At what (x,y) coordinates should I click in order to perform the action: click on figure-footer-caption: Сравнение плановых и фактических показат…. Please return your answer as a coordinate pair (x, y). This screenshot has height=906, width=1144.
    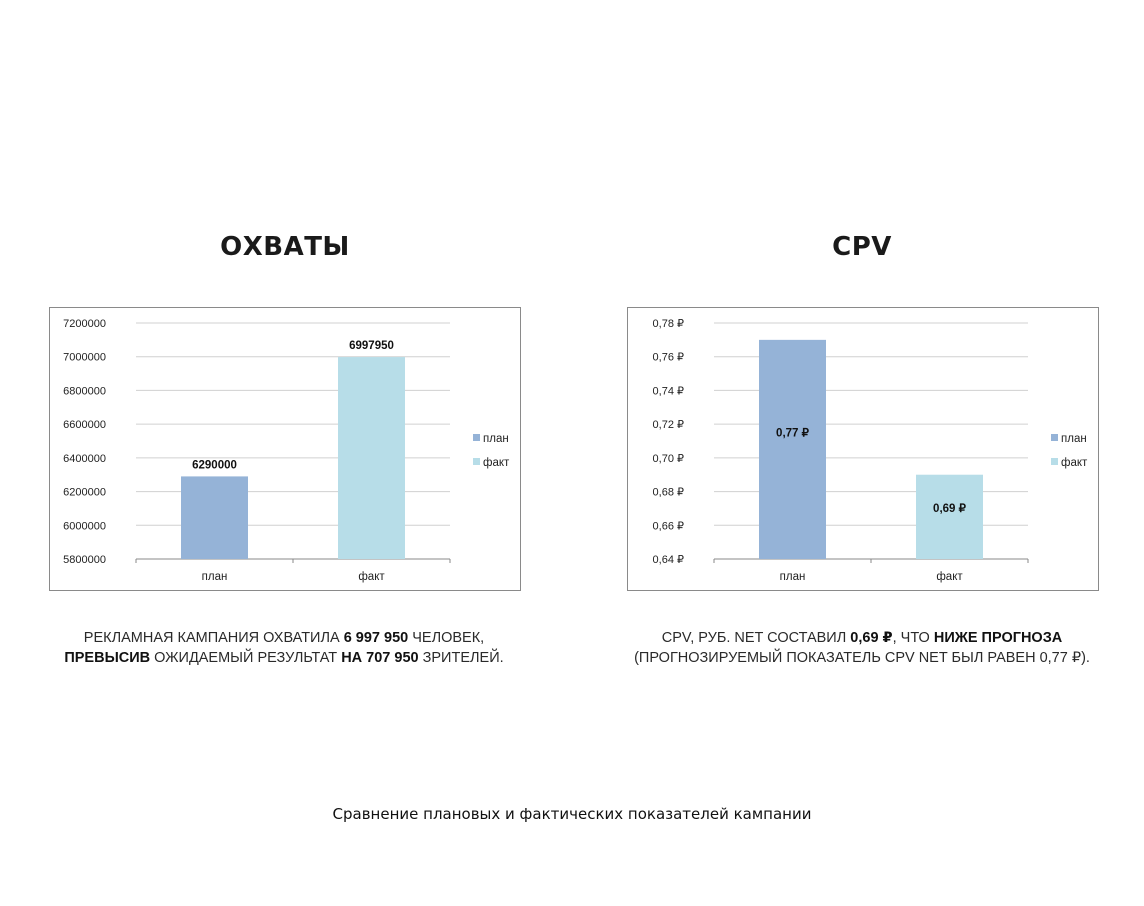
    Looking at the image, I should click on (572, 814).